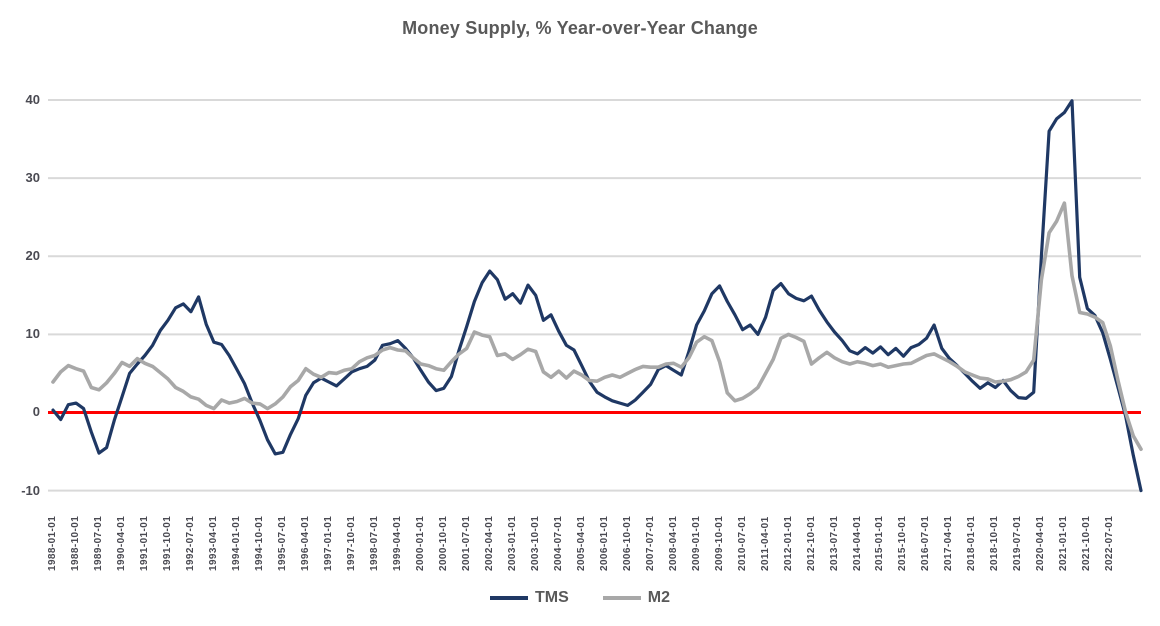 Image resolution: width=1160 pixels, height=626 pixels. I want to click on legend-swatch-tms, so click(508, 598).